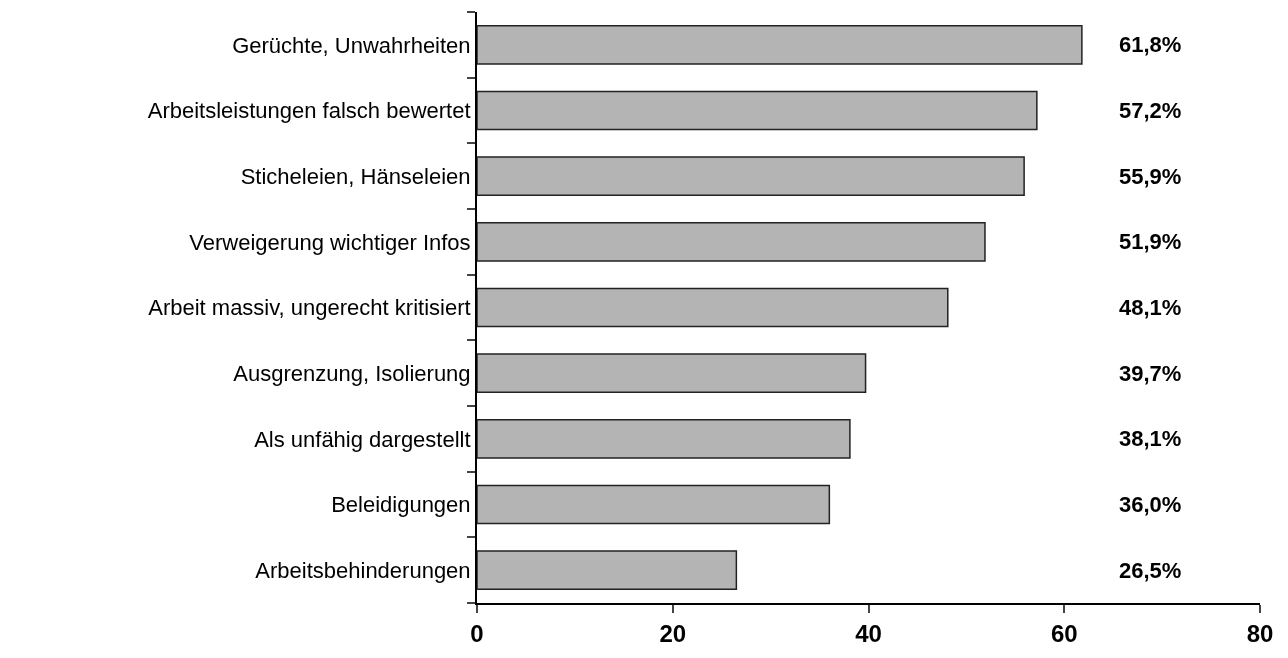 The image size is (1288, 658). What do you see at coordinates (1150, 44) in the screenshot?
I see `data-label: 61,8%` at bounding box center [1150, 44].